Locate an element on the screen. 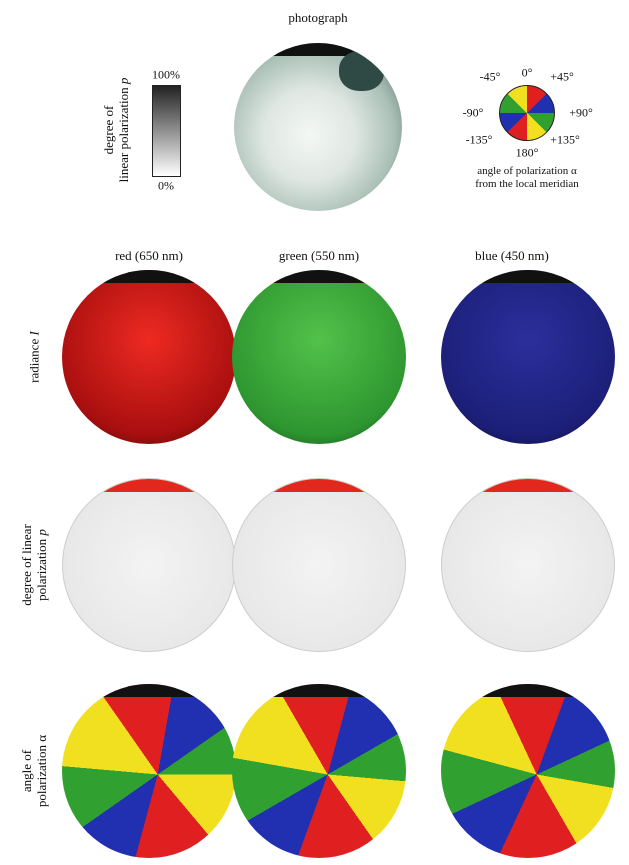  row-label-line: polarization α is located at coordinates (41, 771).